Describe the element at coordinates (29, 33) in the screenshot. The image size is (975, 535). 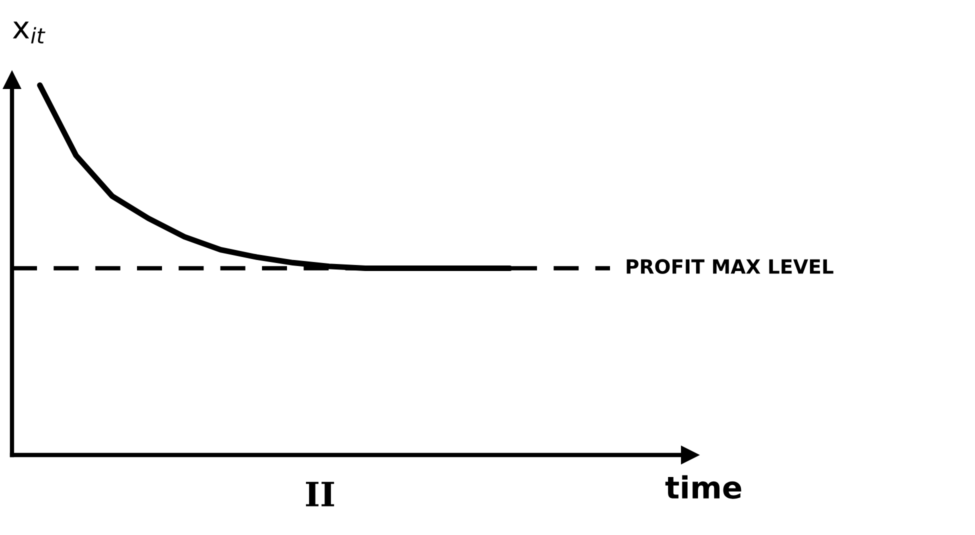
I see `y-axis-title: x$_{it}$` at that location.